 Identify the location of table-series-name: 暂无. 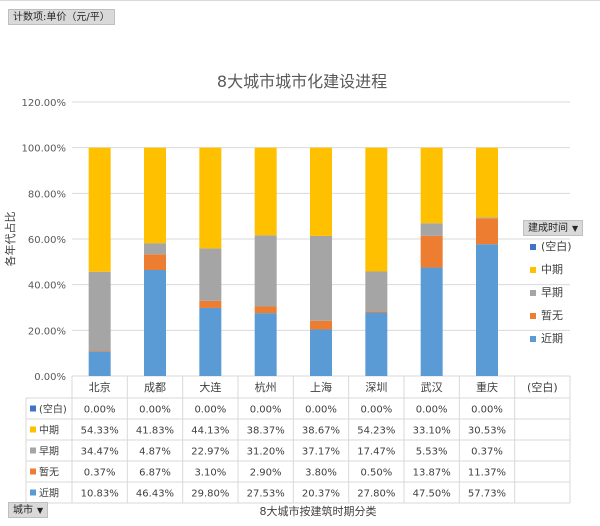
(49, 473).